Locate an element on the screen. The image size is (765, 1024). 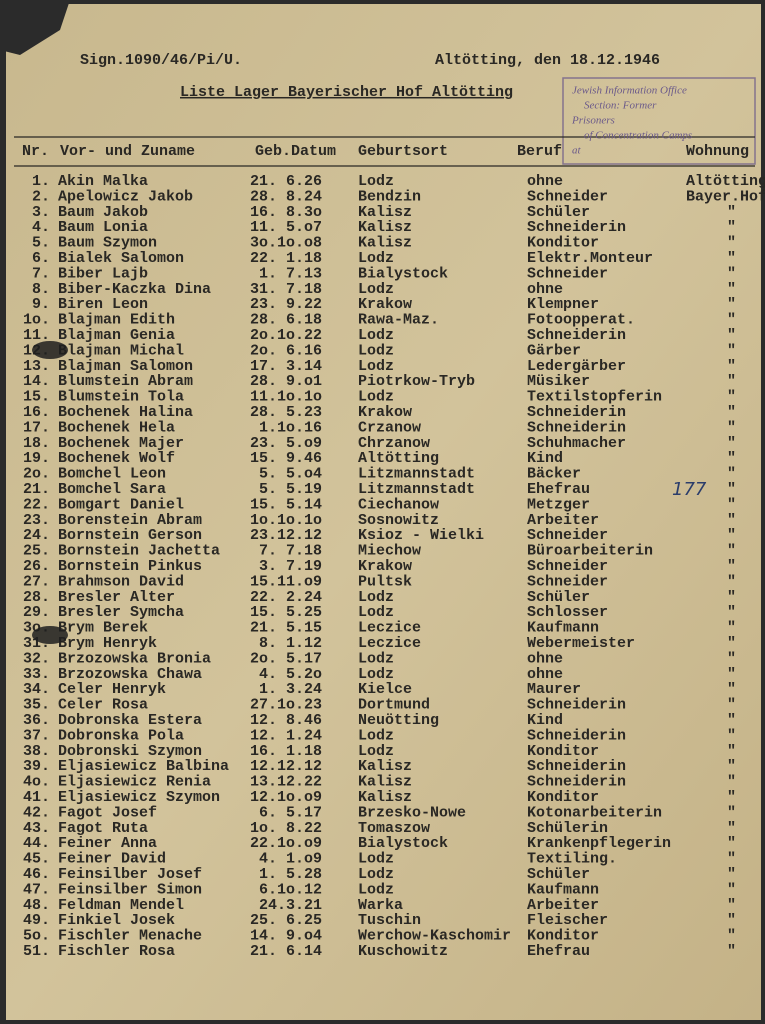
handwritten-note: 177 is located at coordinates (689, 489).